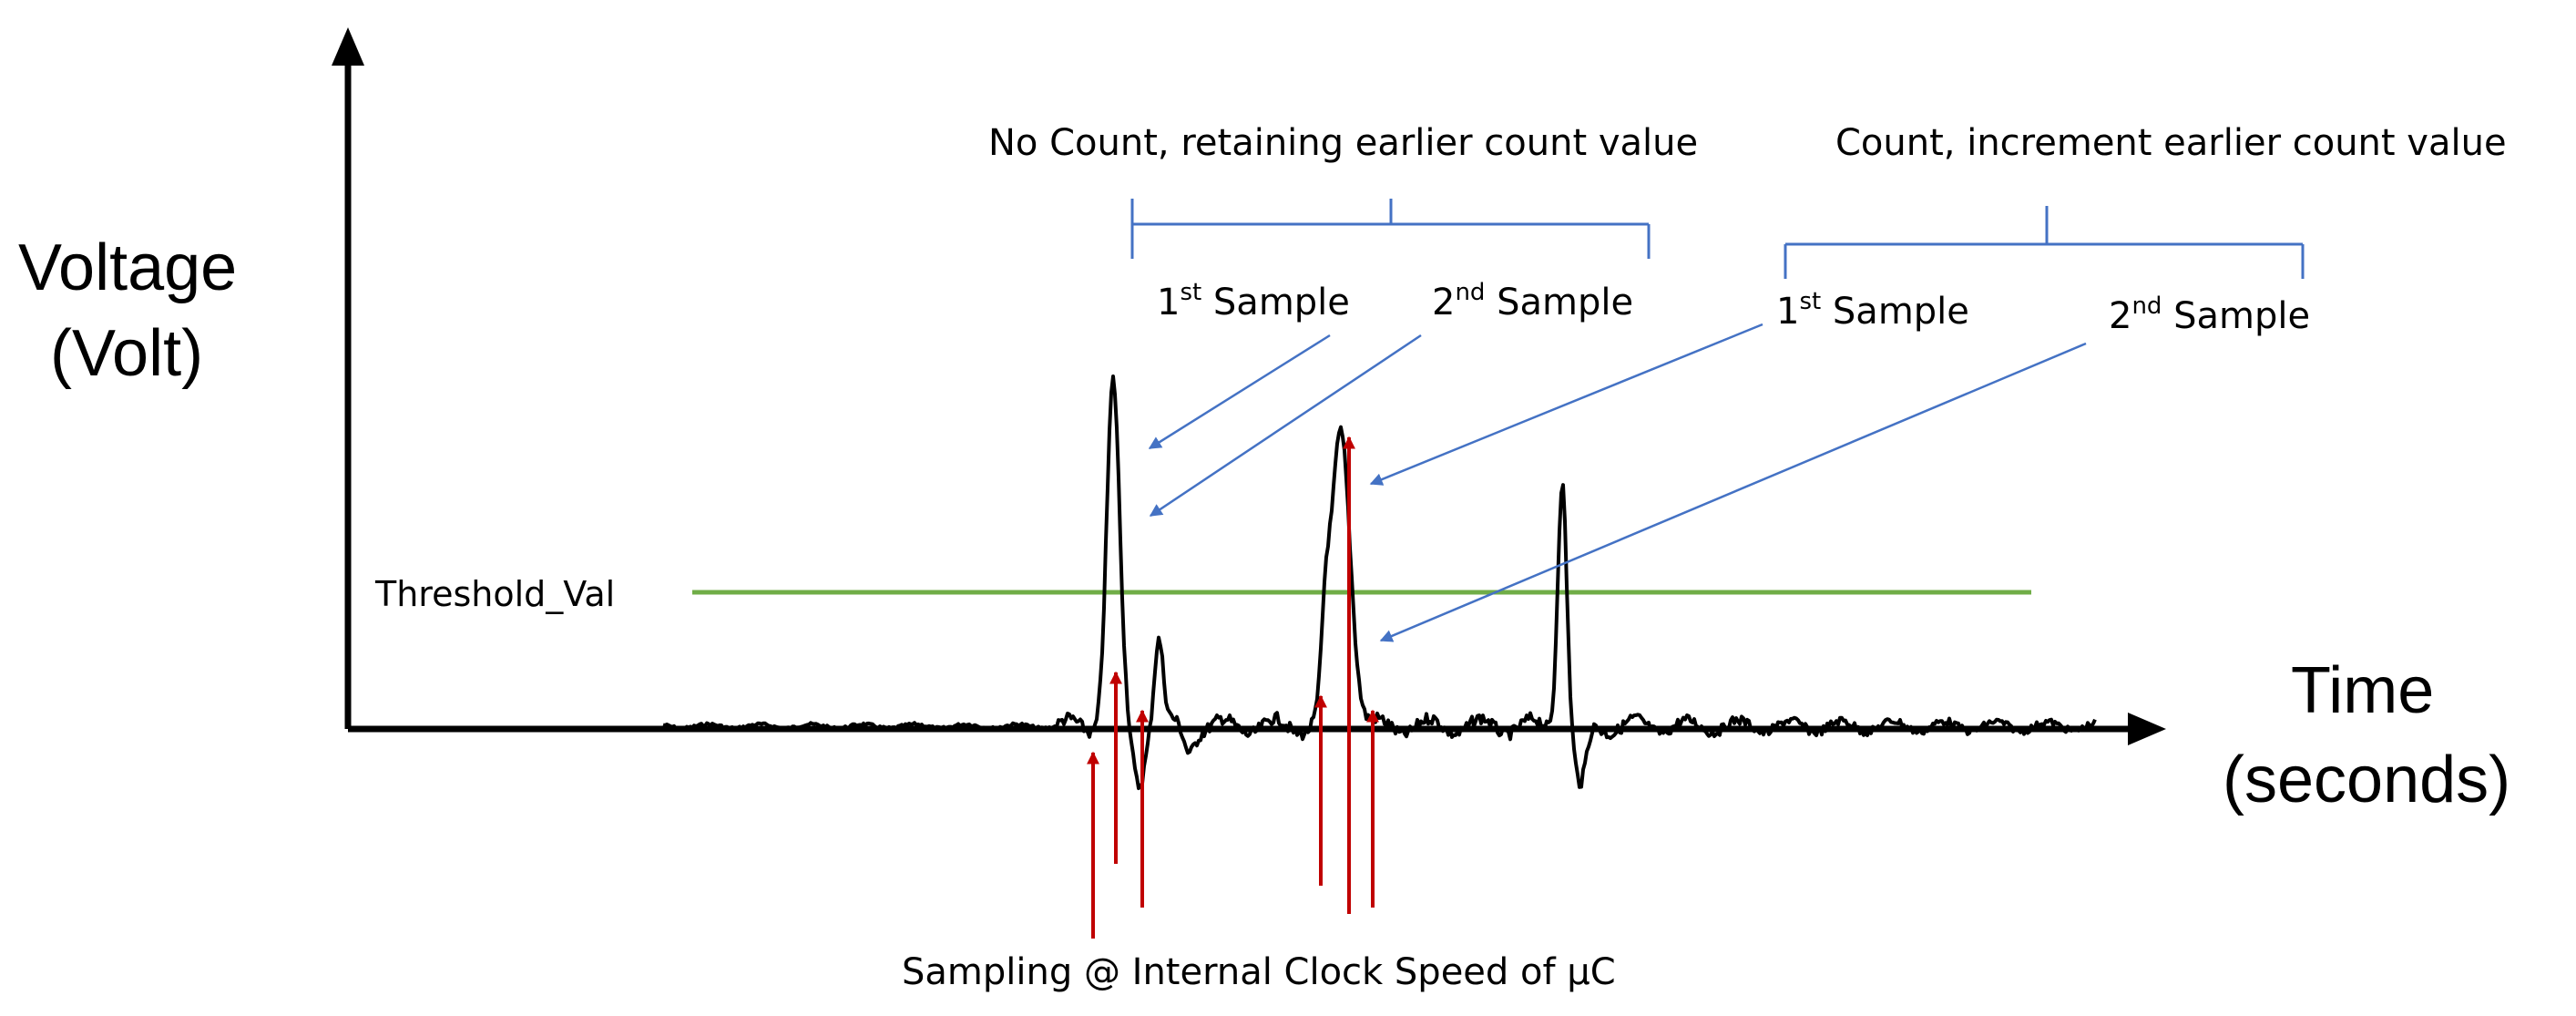 This screenshot has height=1016, width=2576. Describe the element at coordinates (1253, 301) in the screenshot. I see `group-no-count-sample-1: 1st Sample` at that location.